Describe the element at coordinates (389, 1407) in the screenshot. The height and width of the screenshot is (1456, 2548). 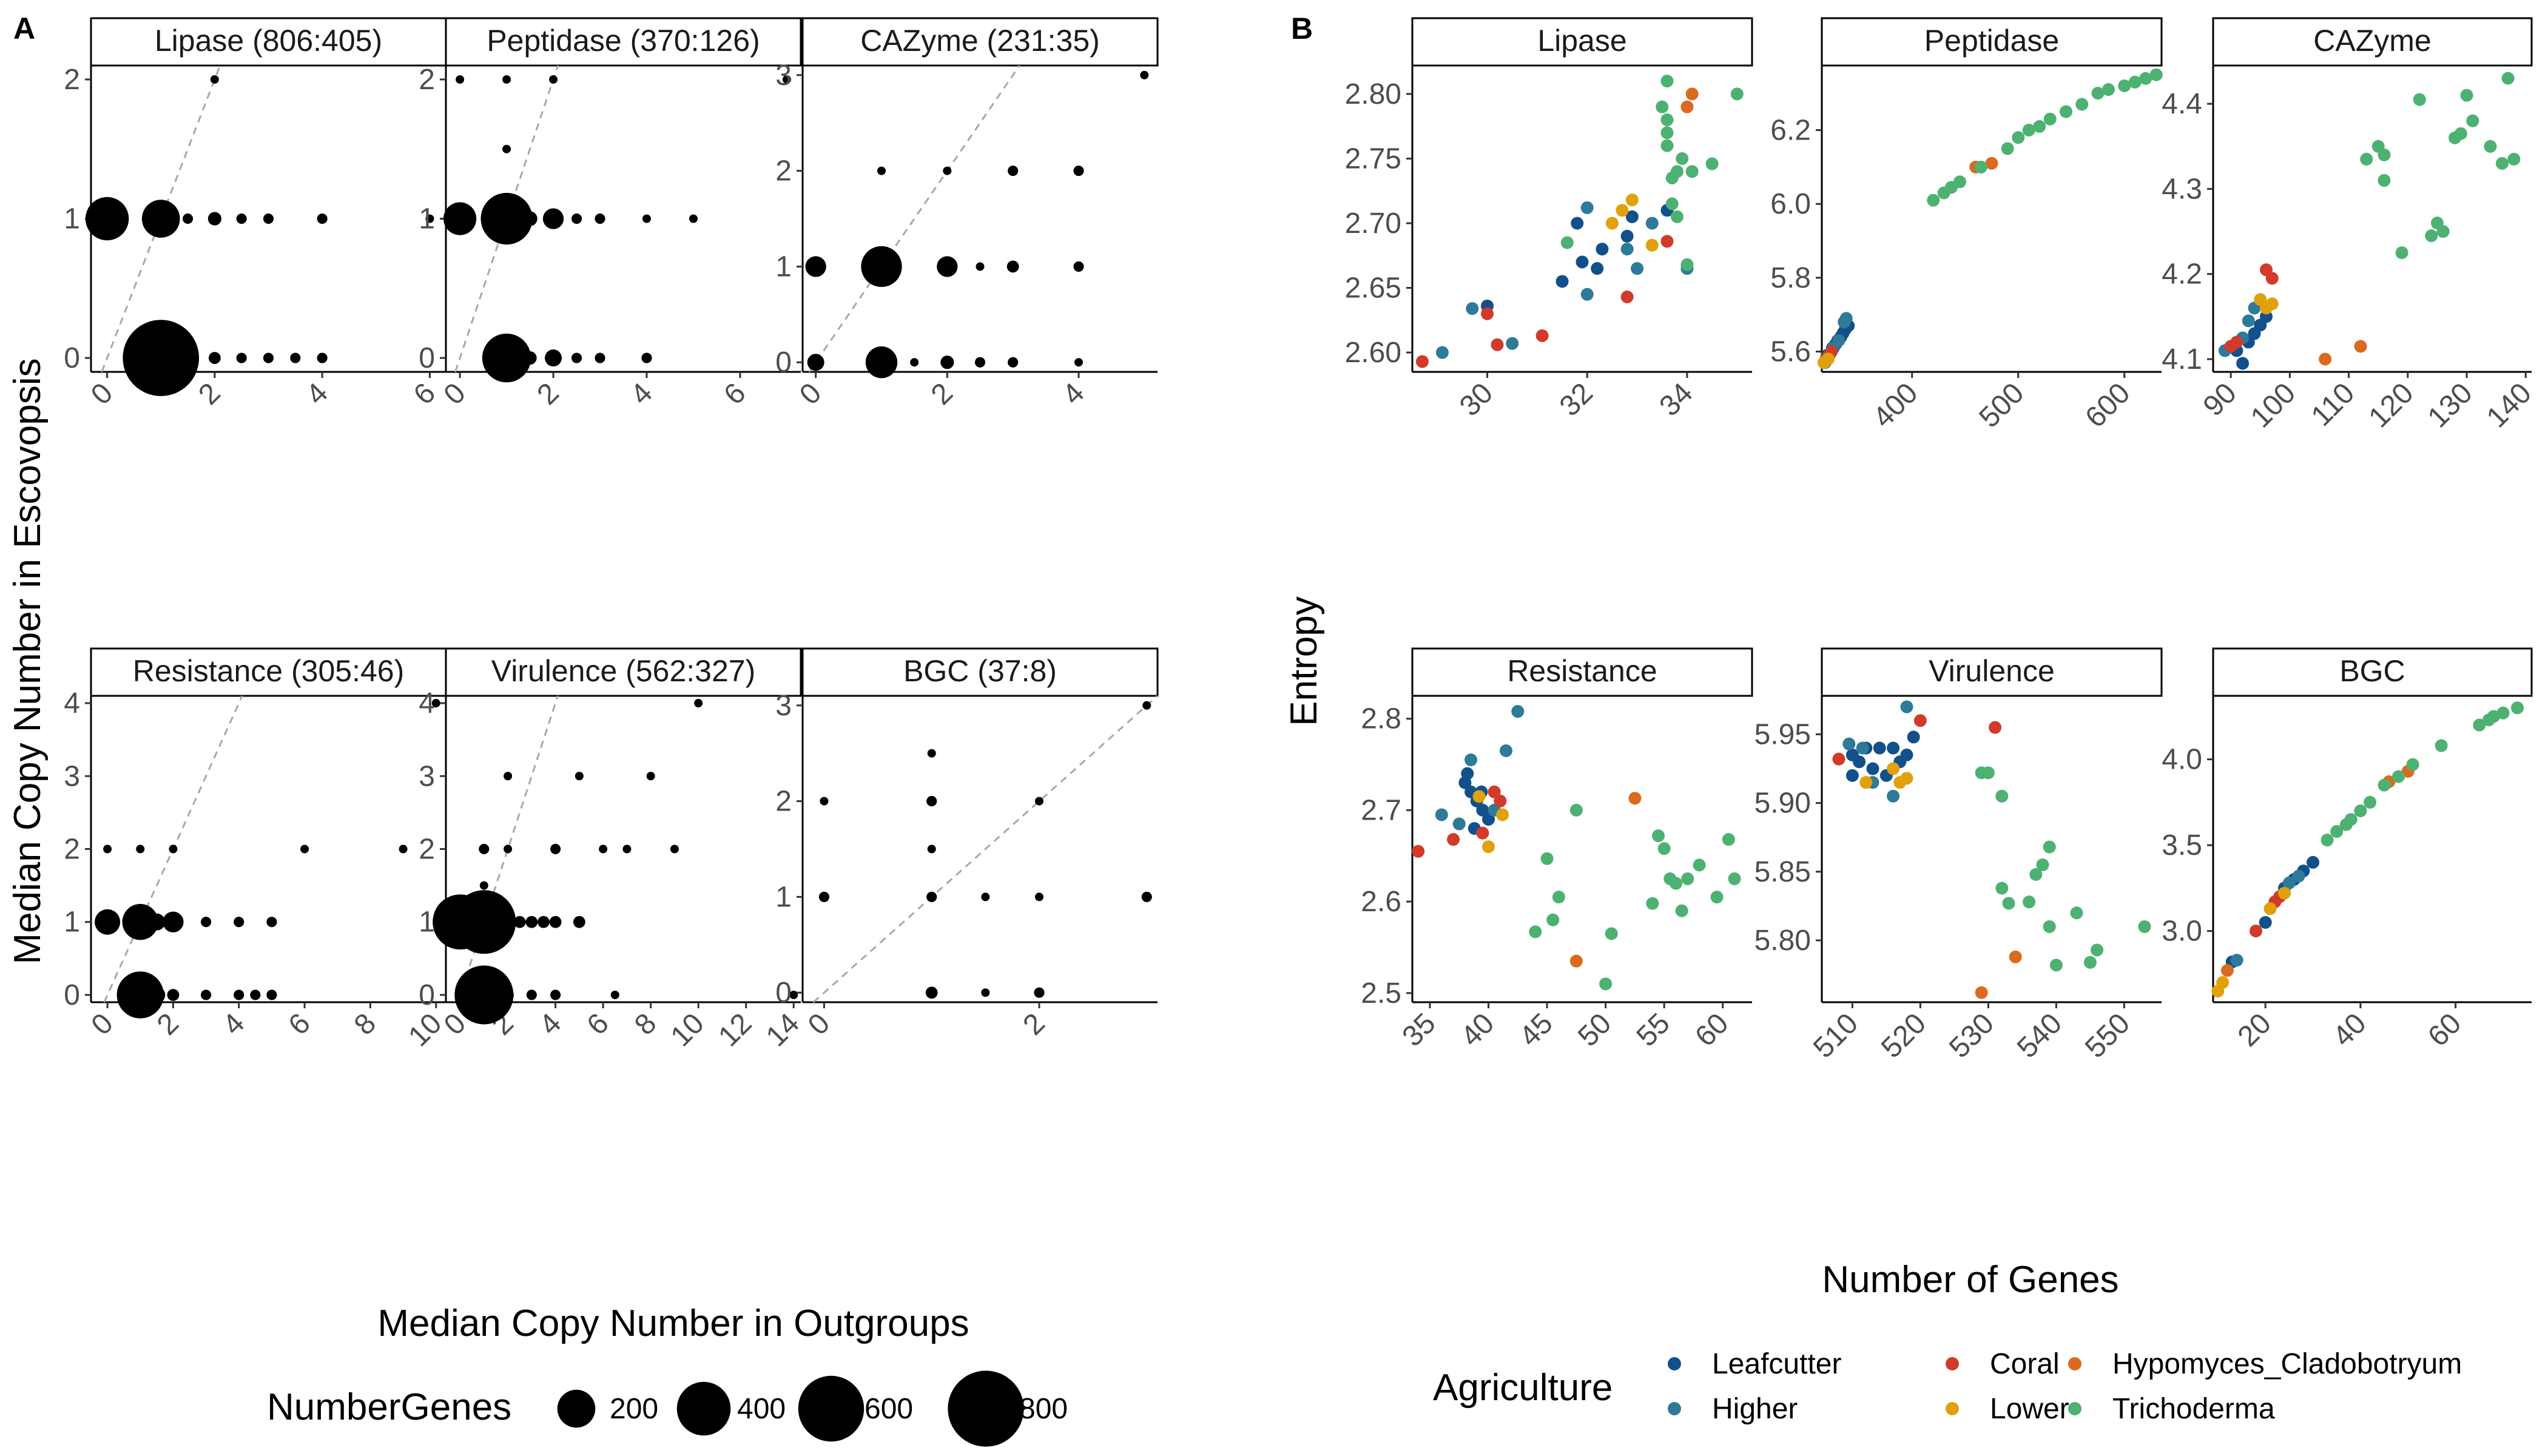
I see `size-legend-title: NumberGenes` at that location.